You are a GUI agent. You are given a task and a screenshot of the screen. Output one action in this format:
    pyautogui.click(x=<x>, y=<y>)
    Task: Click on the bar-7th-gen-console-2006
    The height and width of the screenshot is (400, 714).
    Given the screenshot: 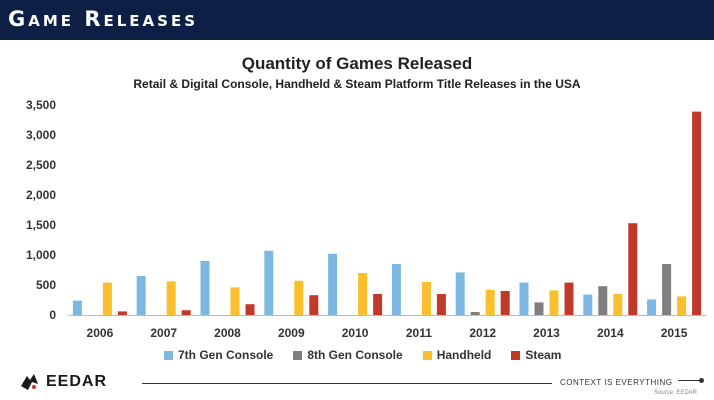 What is the action you would take?
    pyautogui.click(x=77, y=307)
    